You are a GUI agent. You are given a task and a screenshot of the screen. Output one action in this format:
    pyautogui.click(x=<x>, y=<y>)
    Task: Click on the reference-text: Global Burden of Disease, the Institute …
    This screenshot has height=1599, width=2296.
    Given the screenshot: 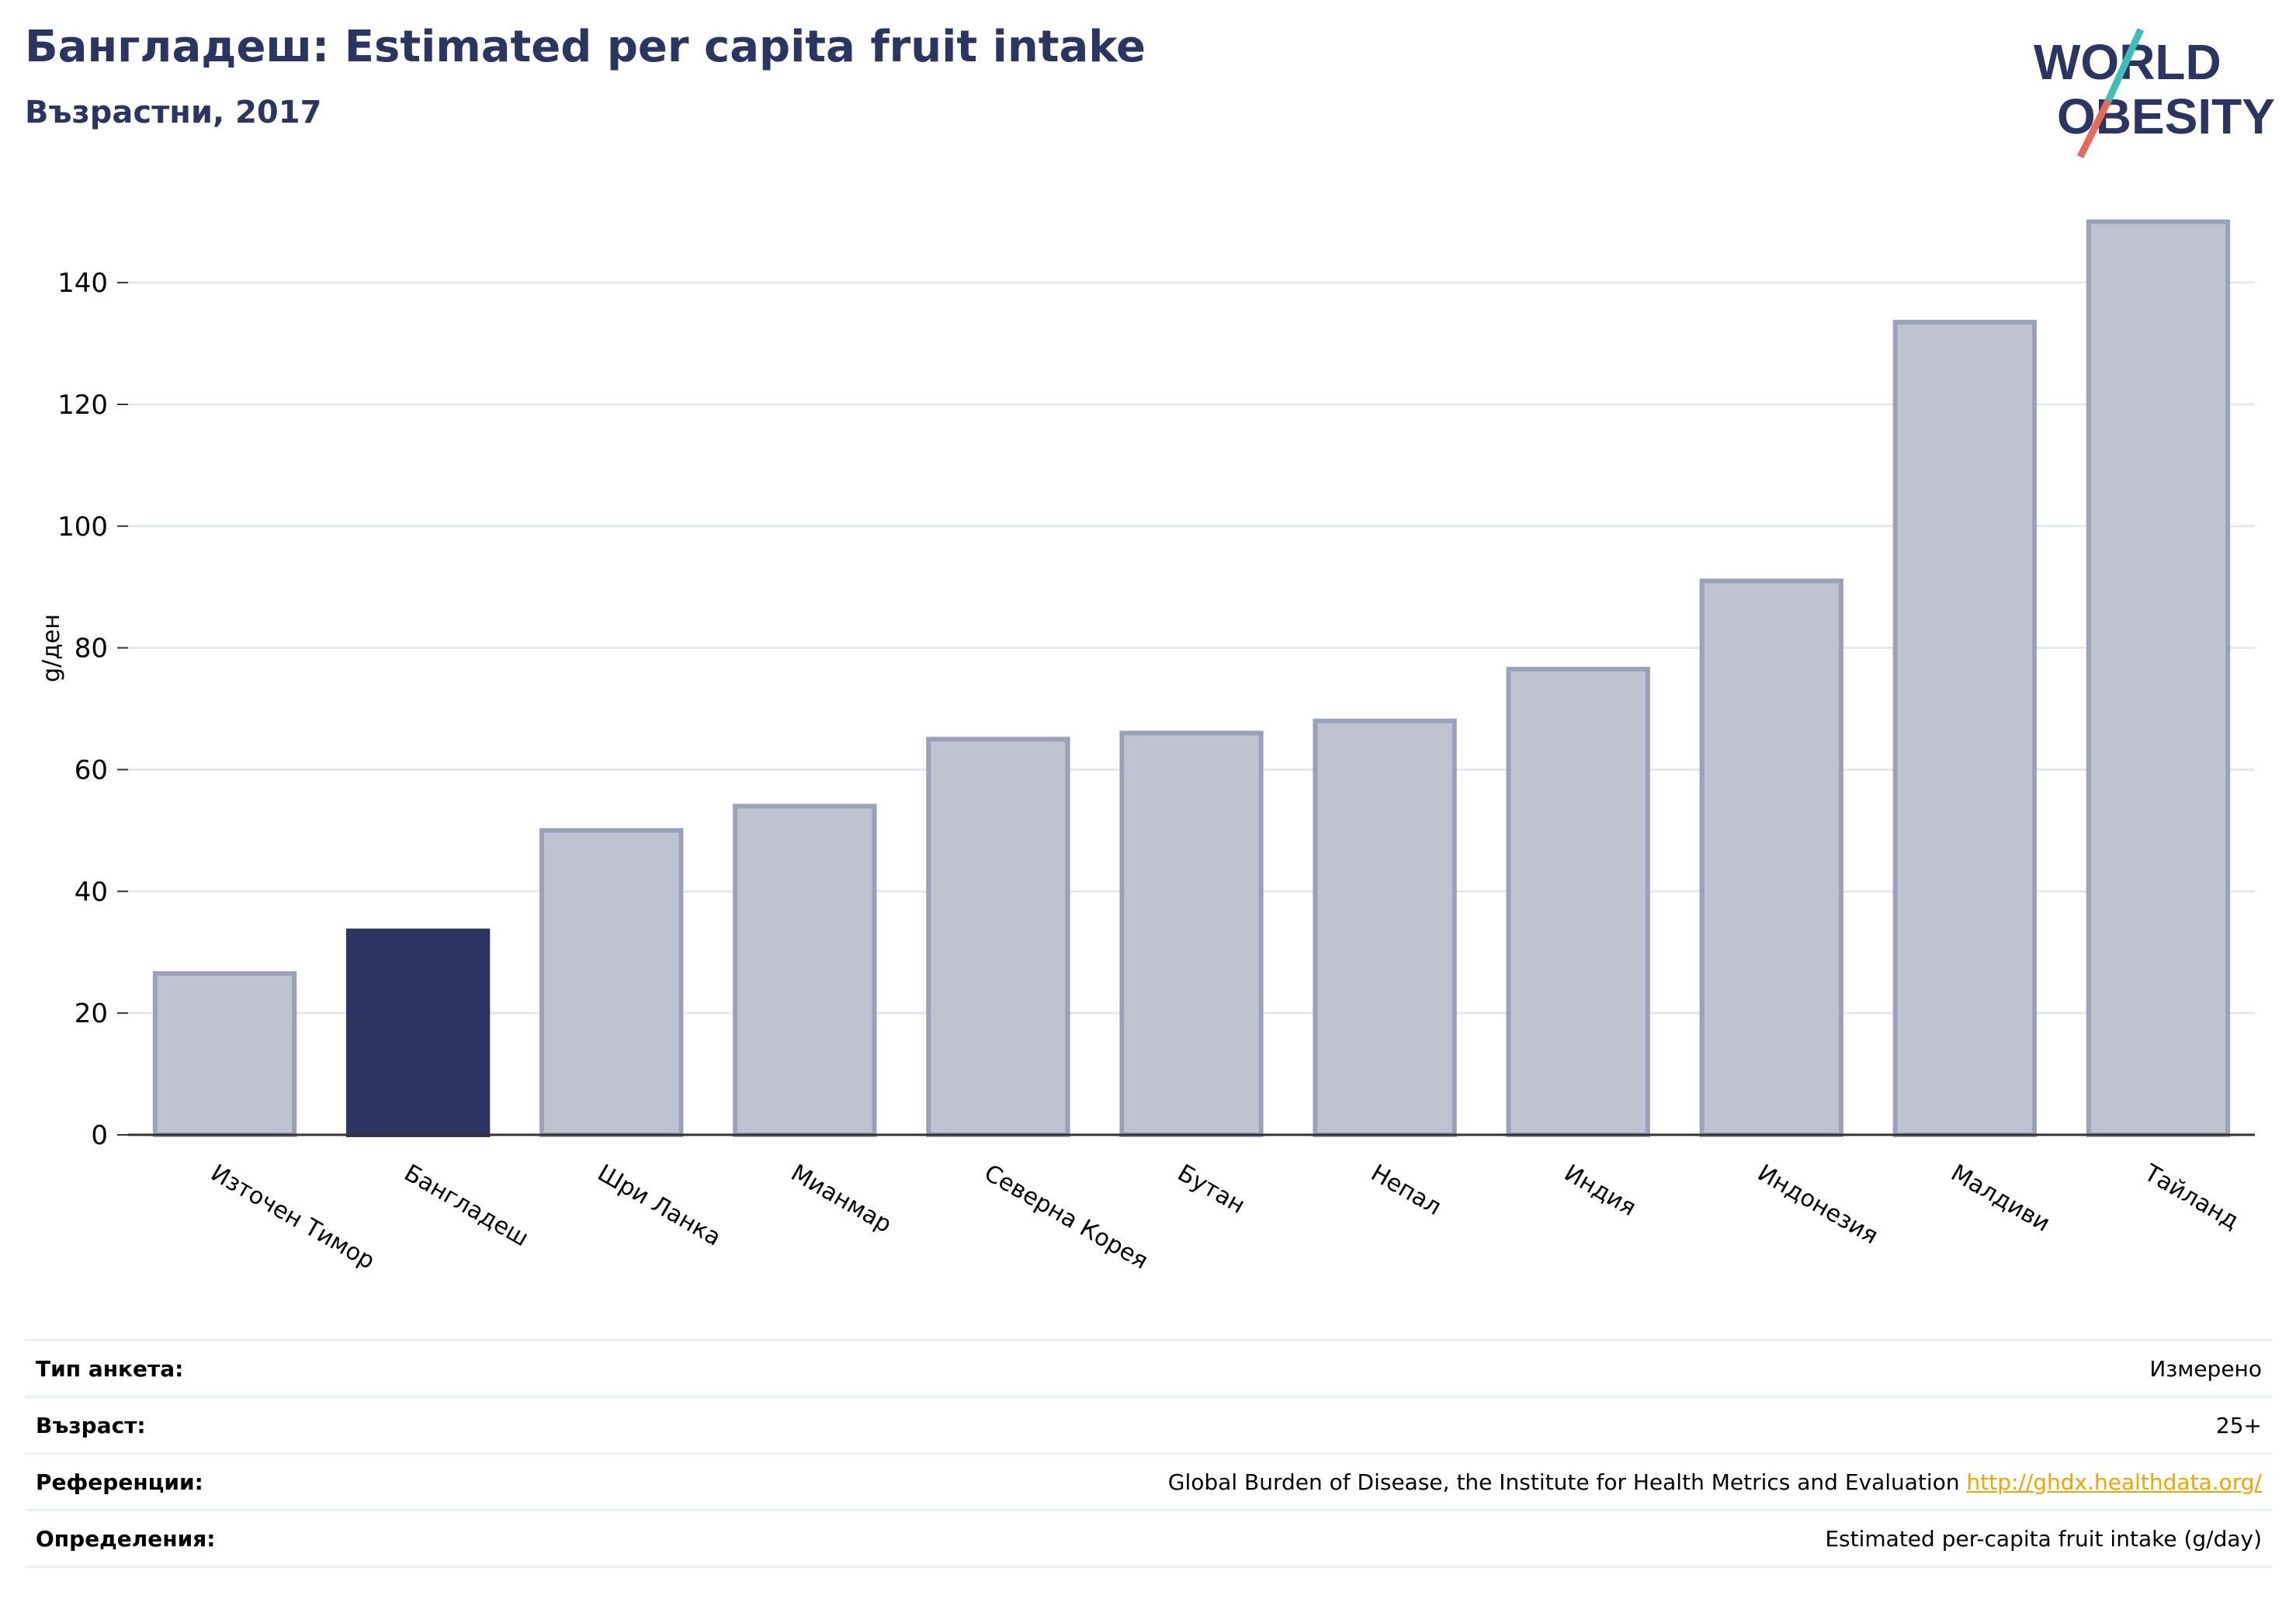 What is the action you would take?
    pyautogui.click(x=1563, y=1482)
    